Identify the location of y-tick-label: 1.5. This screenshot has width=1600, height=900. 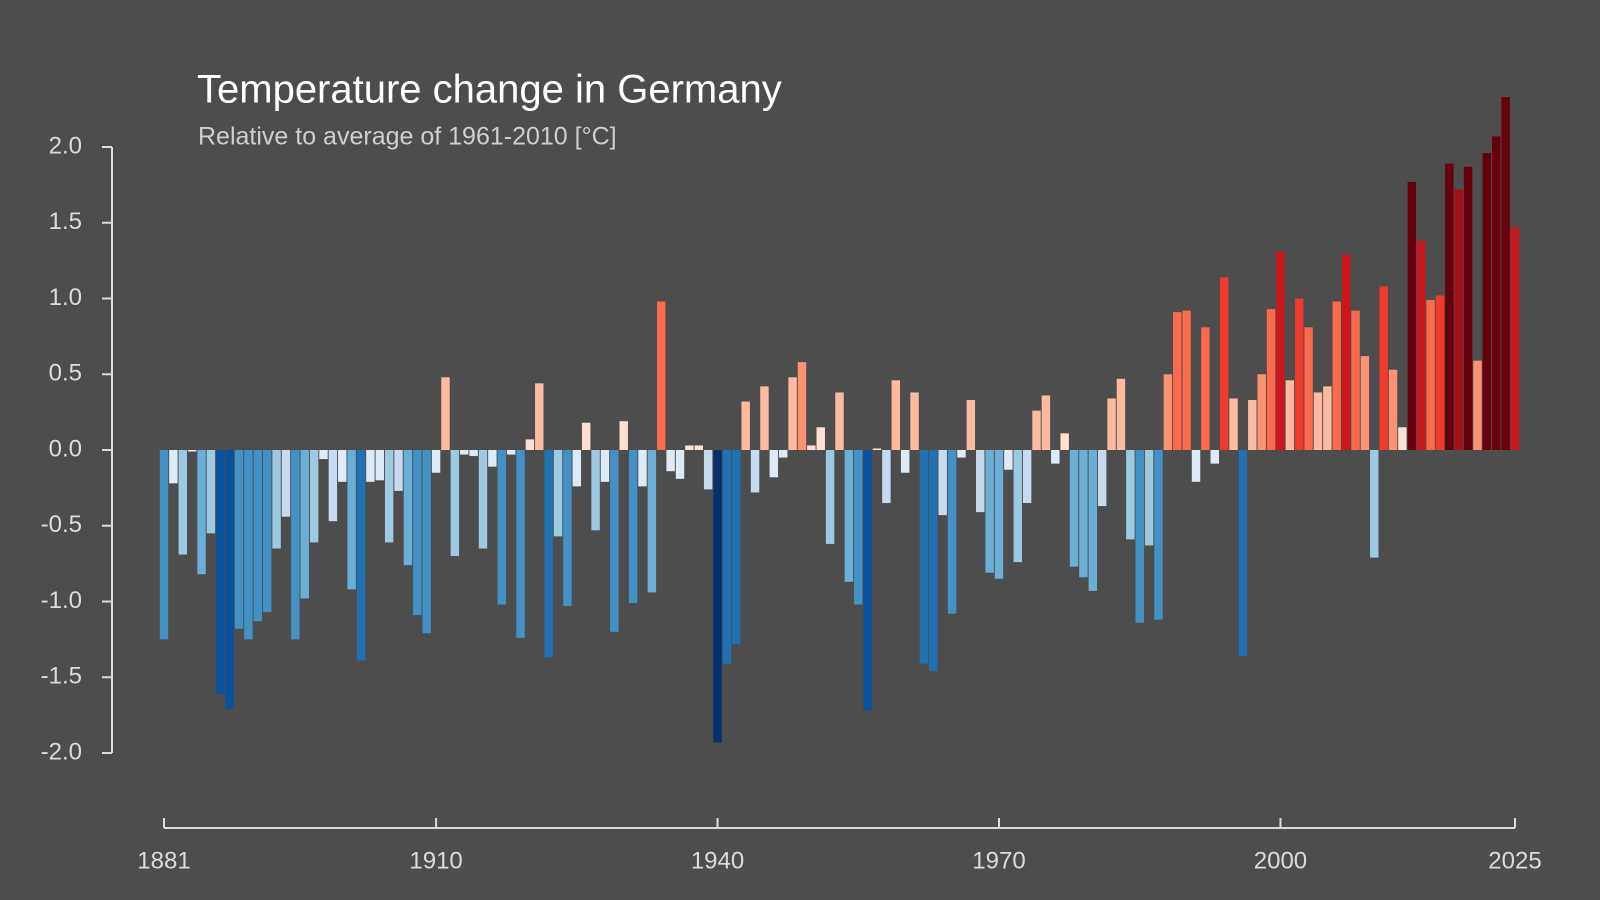
(65, 221).